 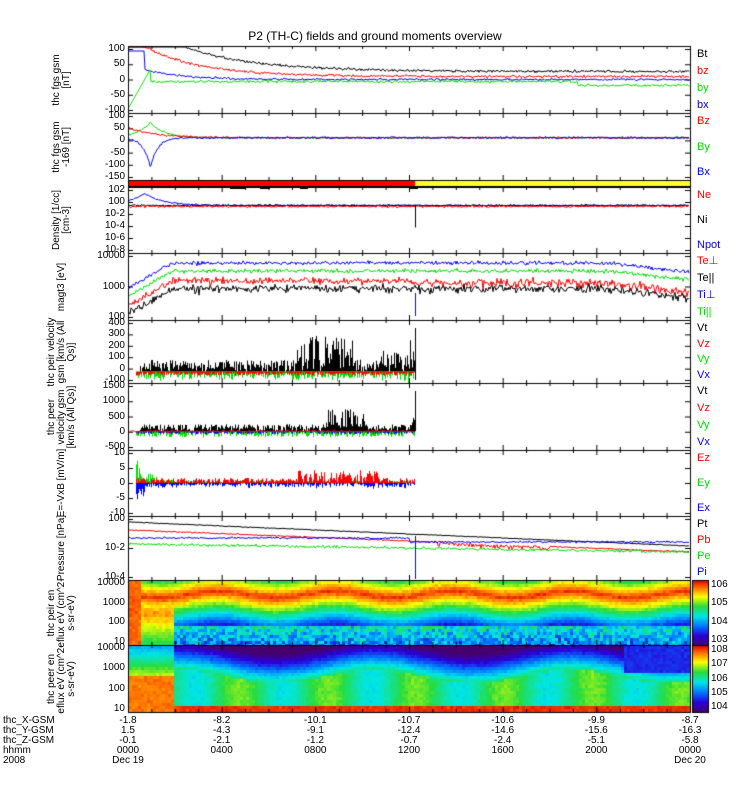 I want to click on panel-1-tick: 50, so click(x=119, y=64).